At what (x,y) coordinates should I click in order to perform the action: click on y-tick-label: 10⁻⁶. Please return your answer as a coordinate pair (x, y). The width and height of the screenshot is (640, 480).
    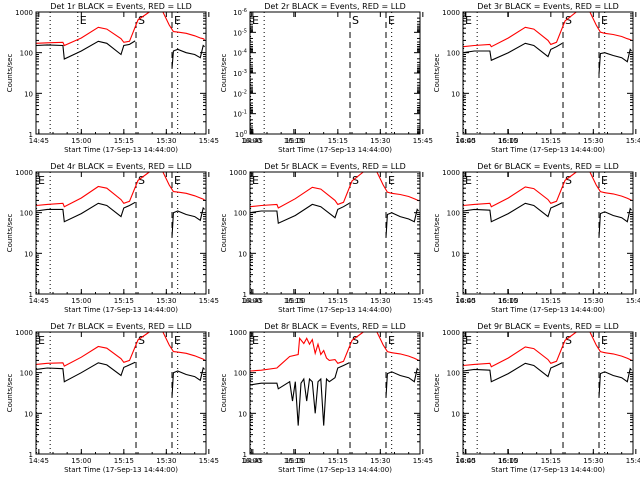
    Looking at the image, I should click on (240, 12).